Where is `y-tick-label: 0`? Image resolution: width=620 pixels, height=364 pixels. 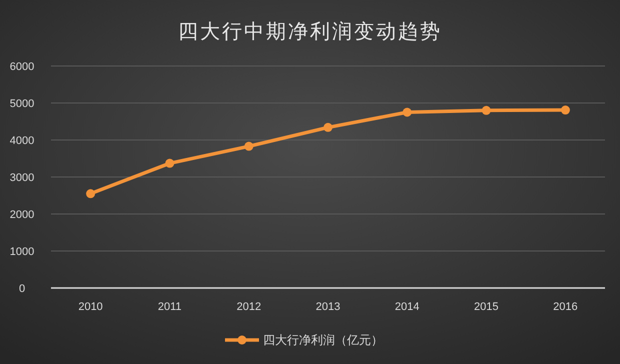 y-tick-label: 0 is located at coordinates (22, 289).